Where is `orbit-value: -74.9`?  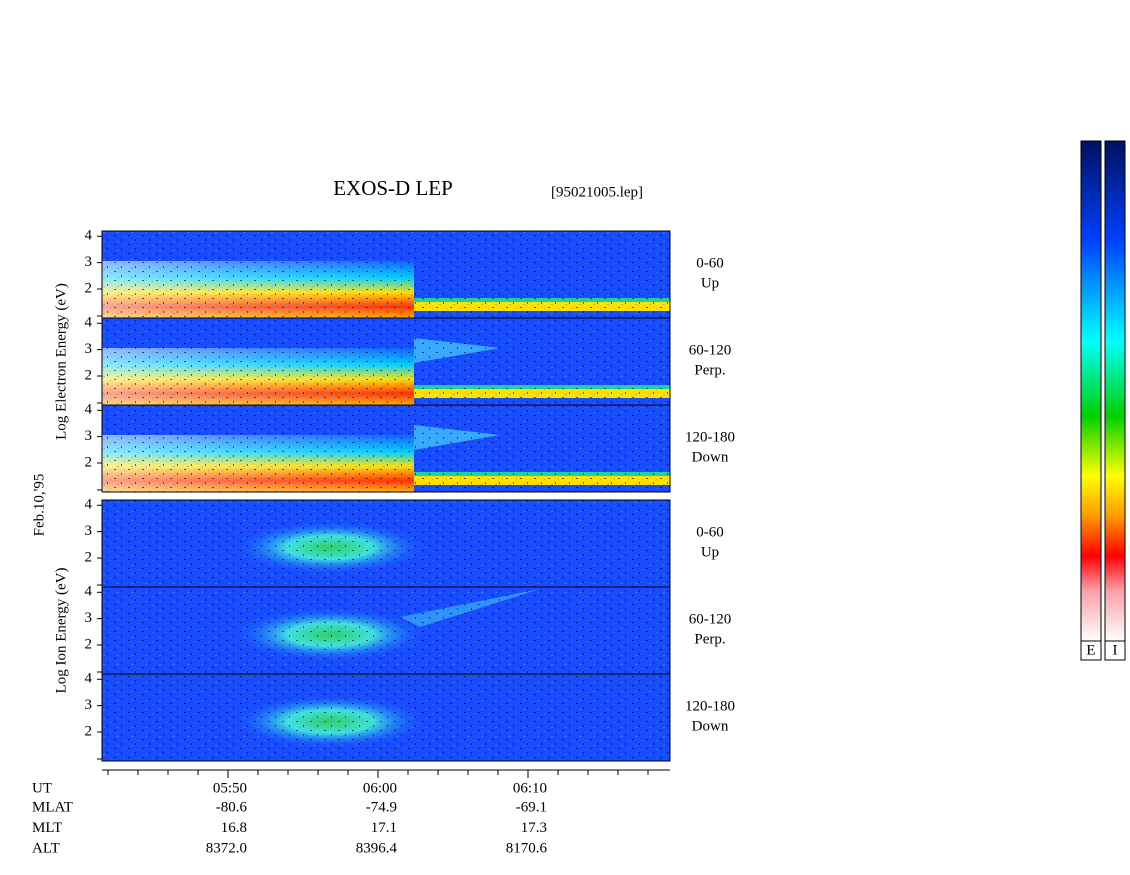
orbit-value: -74.9 is located at coordinates (381, 807).